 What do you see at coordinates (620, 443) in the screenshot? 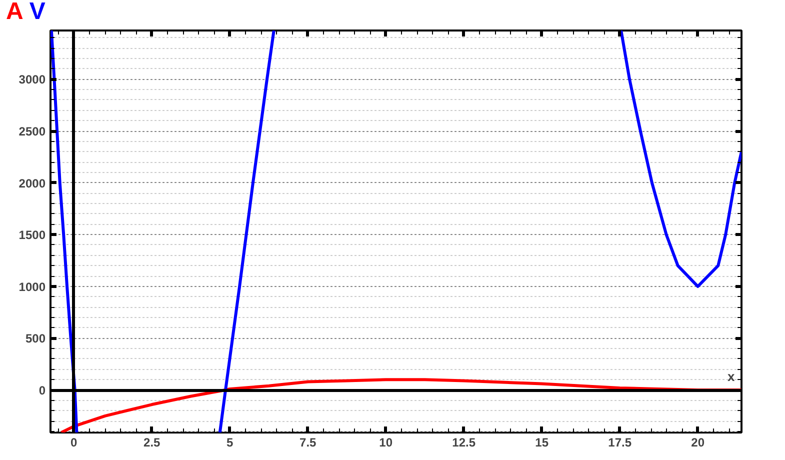
I see `x-tick-label: 17.5` at bounding box center [620, 443].